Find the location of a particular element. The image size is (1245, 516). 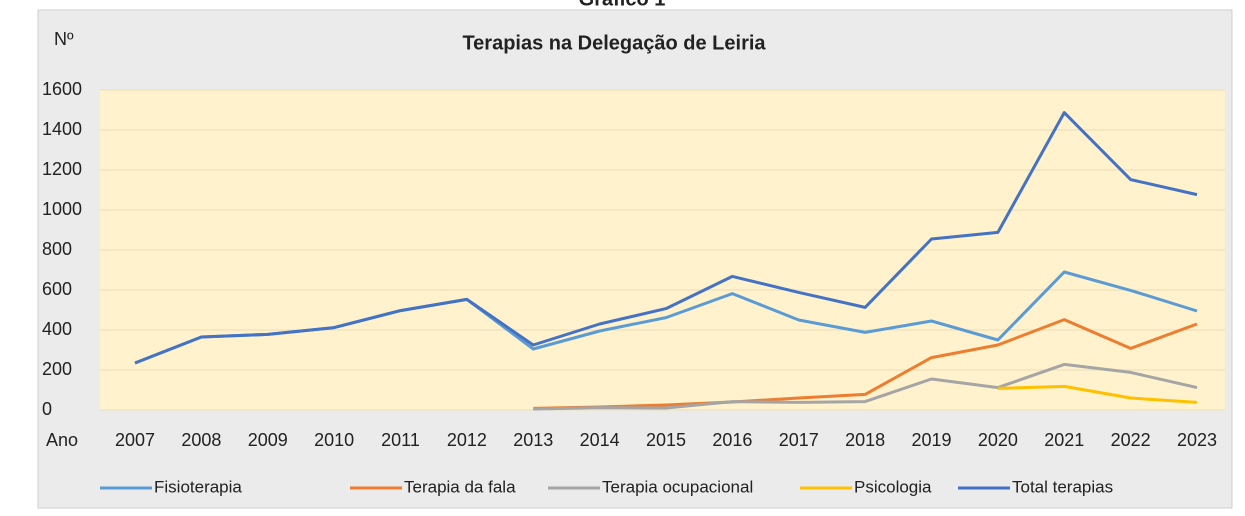

chart-title: Terapias na Delegação de Leiria is located at coordinates (614, 43).